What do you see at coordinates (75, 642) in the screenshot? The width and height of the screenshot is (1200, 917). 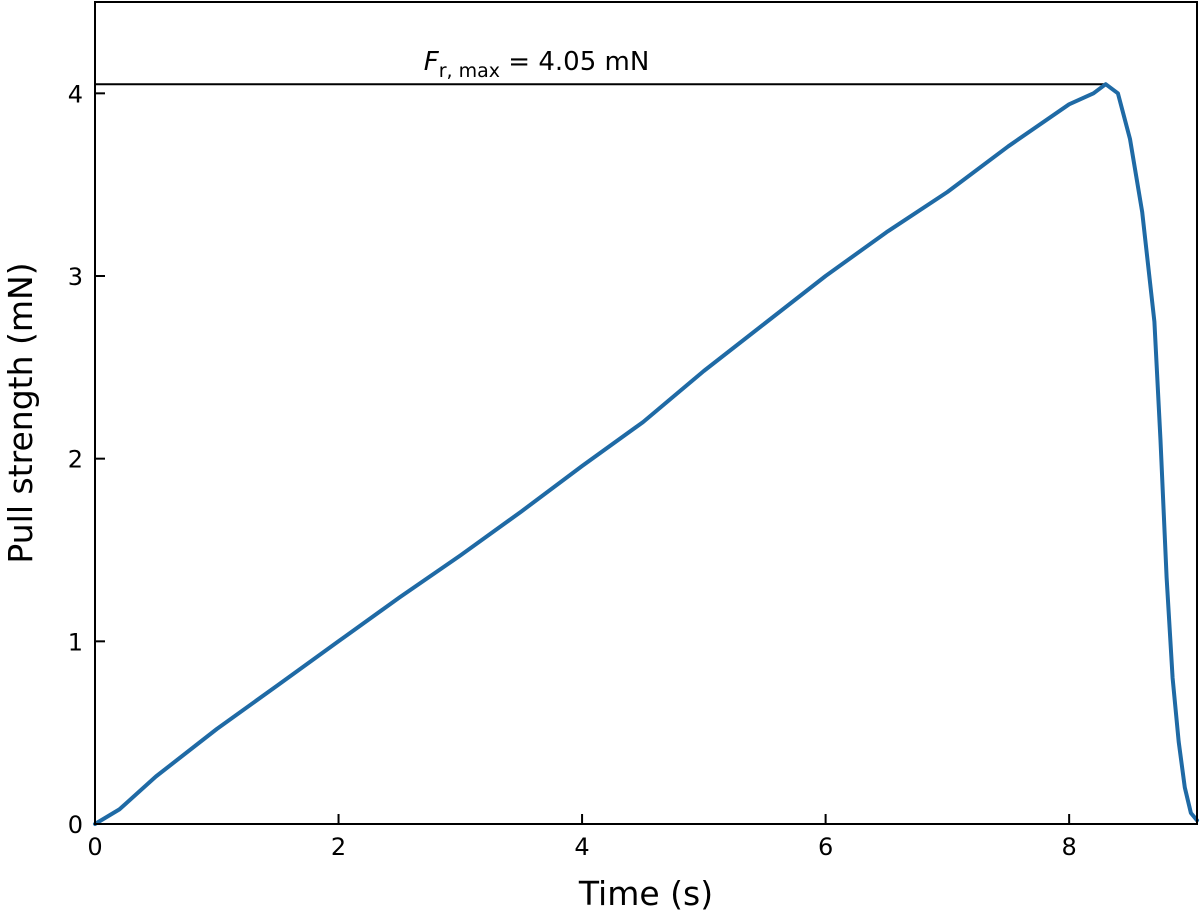 I see `y-tick-label: 1` at bounding box center [75, 642].